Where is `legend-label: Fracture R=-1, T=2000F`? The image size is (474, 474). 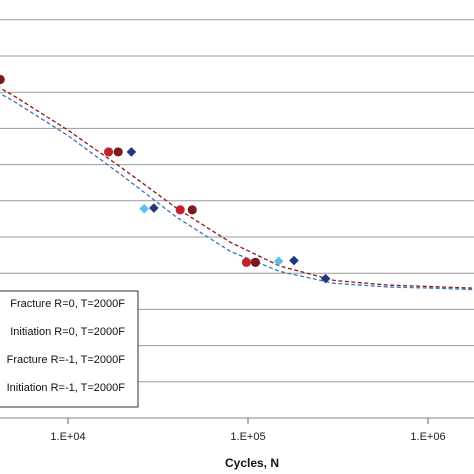
legend-label: Fracture R=-1, T=2000F is located at coordinates (66, 360).